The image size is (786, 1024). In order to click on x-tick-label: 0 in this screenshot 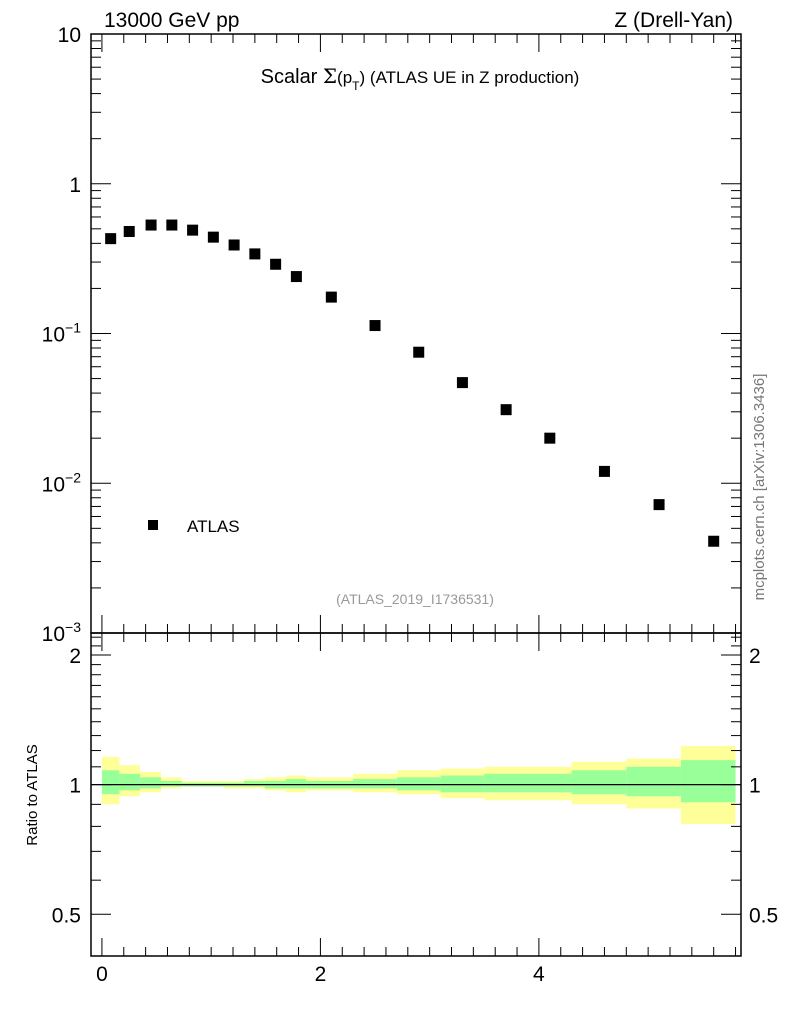, I will do `click(102, 974)`.